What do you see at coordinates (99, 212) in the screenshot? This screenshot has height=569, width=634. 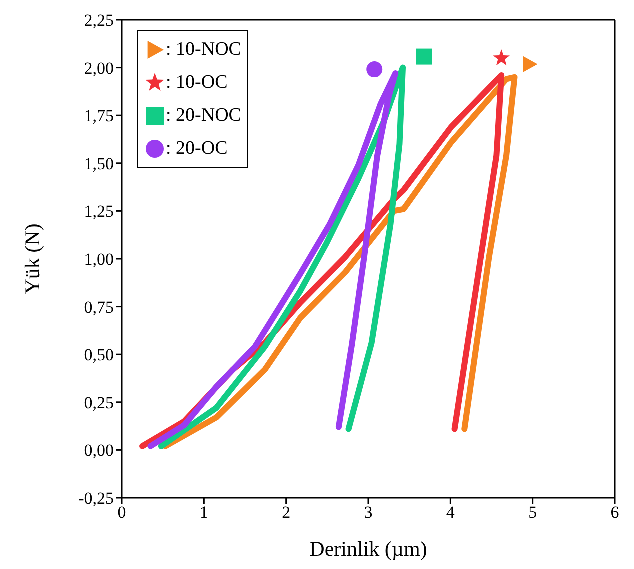 I see `y-tick-label: 1,25` at bounding box center [99, 212].